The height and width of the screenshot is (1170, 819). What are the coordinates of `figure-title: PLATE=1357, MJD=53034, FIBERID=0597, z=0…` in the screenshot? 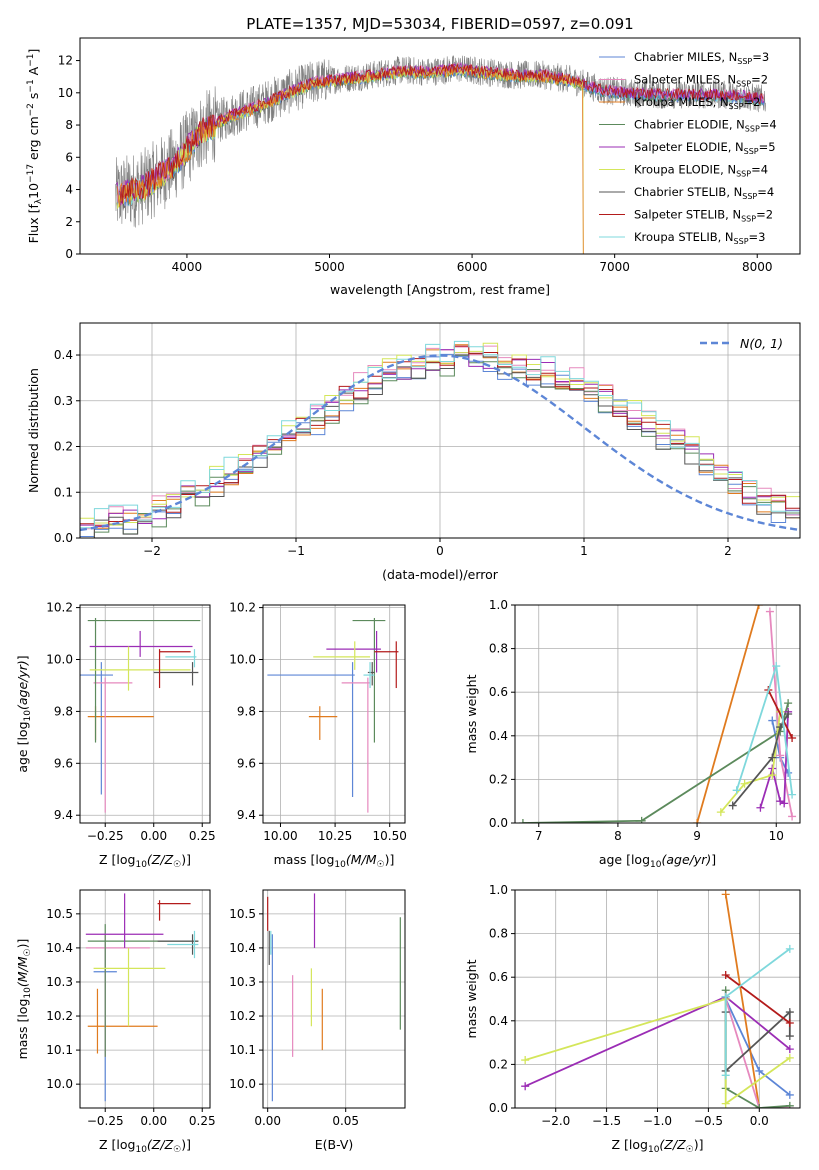 It's located at (439, 24).